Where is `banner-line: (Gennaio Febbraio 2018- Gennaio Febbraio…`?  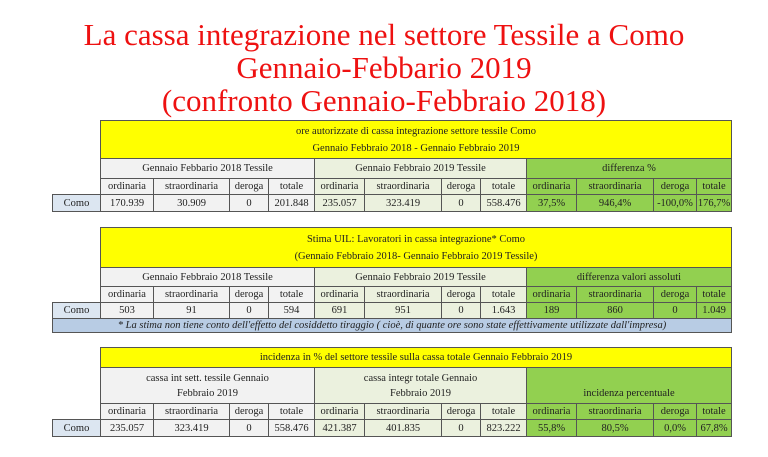
banner-line: (Gennaio Febbraio 2018- Gennaio Febbraio… is located at coordinates (416, 256).